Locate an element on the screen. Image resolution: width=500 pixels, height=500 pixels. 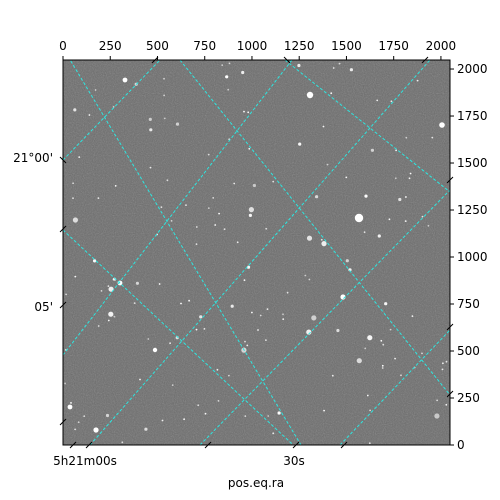
top-tick-label: 1250 is located at coordinates (299, 46).